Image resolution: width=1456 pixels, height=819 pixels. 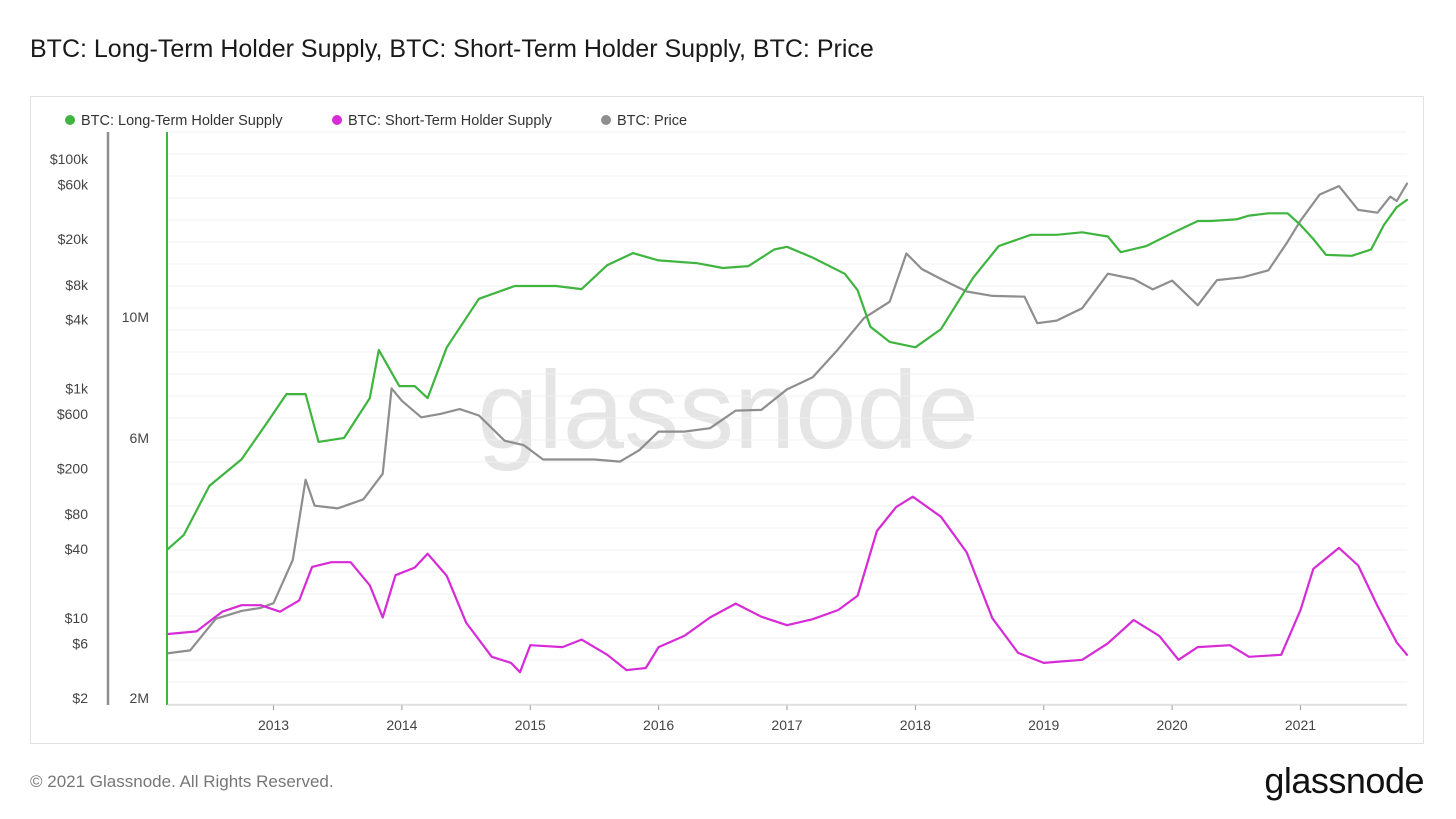 What do you see at coordinates (1043, 725) in the screenshot?
I see `x-tick-label: 2019` at bounding box center [1043, 725].